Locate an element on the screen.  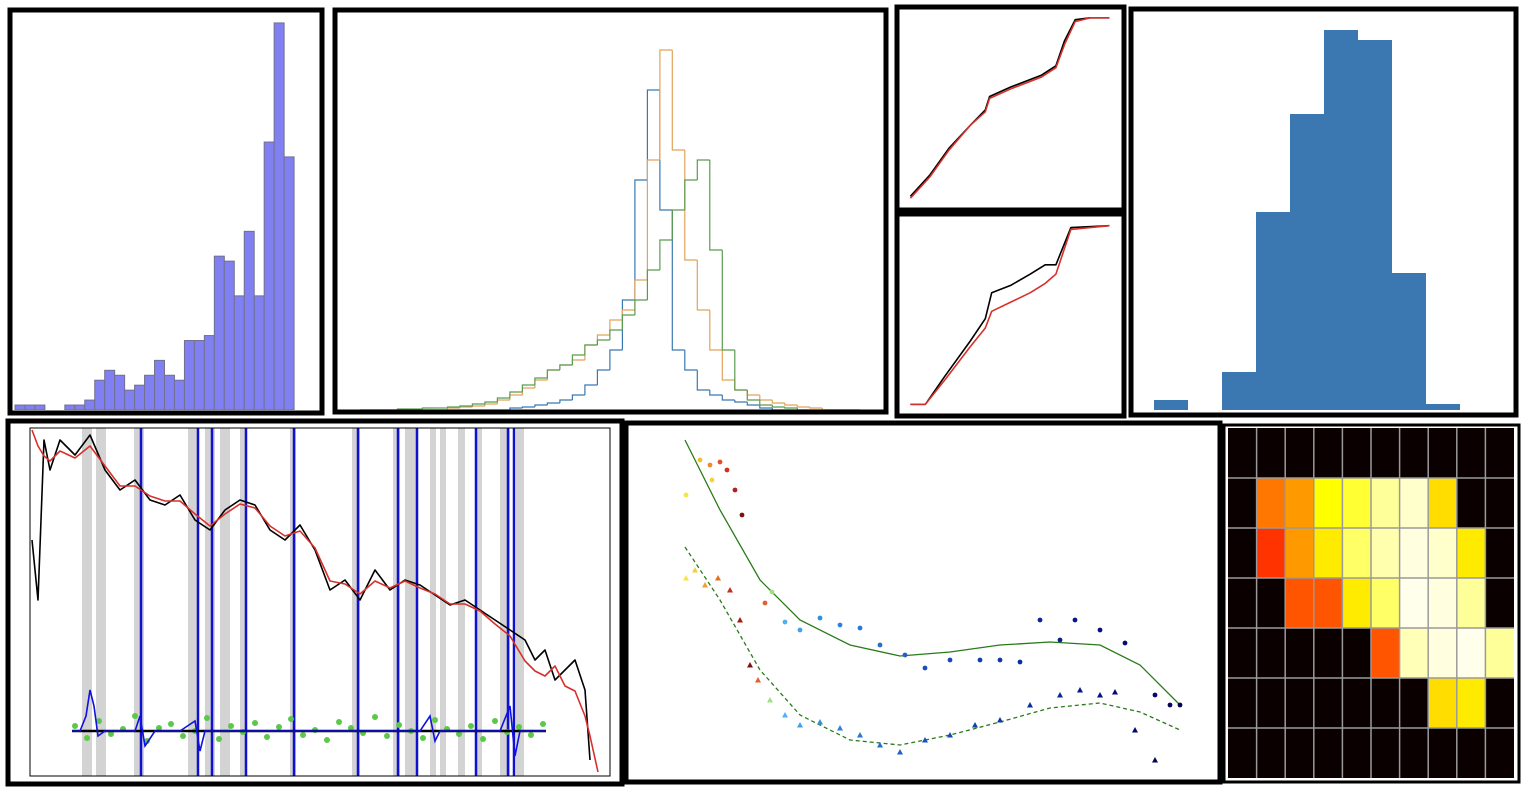
line is located at coordinates (1009, 108).